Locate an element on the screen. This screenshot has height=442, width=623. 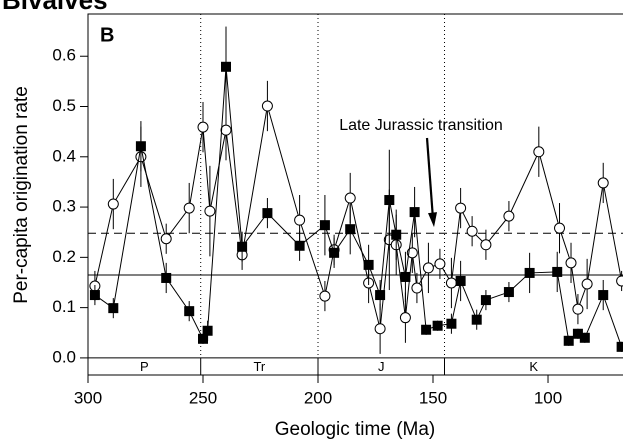
y-tick-label: 0.4 is located at coordinates (64, 155).